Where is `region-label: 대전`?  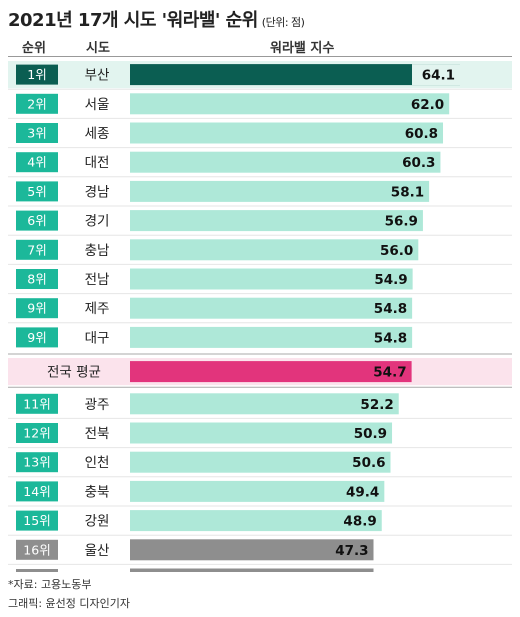
region-label: 대전 is located at coordinates (97, 163).